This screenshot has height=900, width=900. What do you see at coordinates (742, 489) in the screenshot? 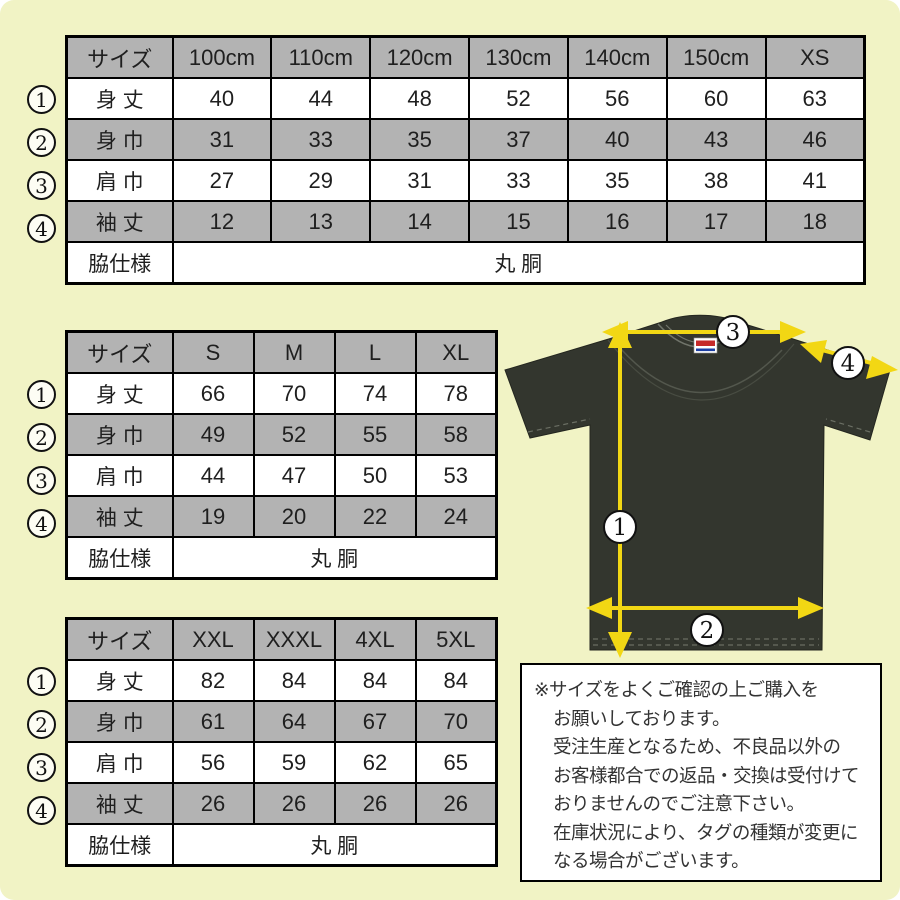
I see `measure-arrows` at bounding box center [742, 489].